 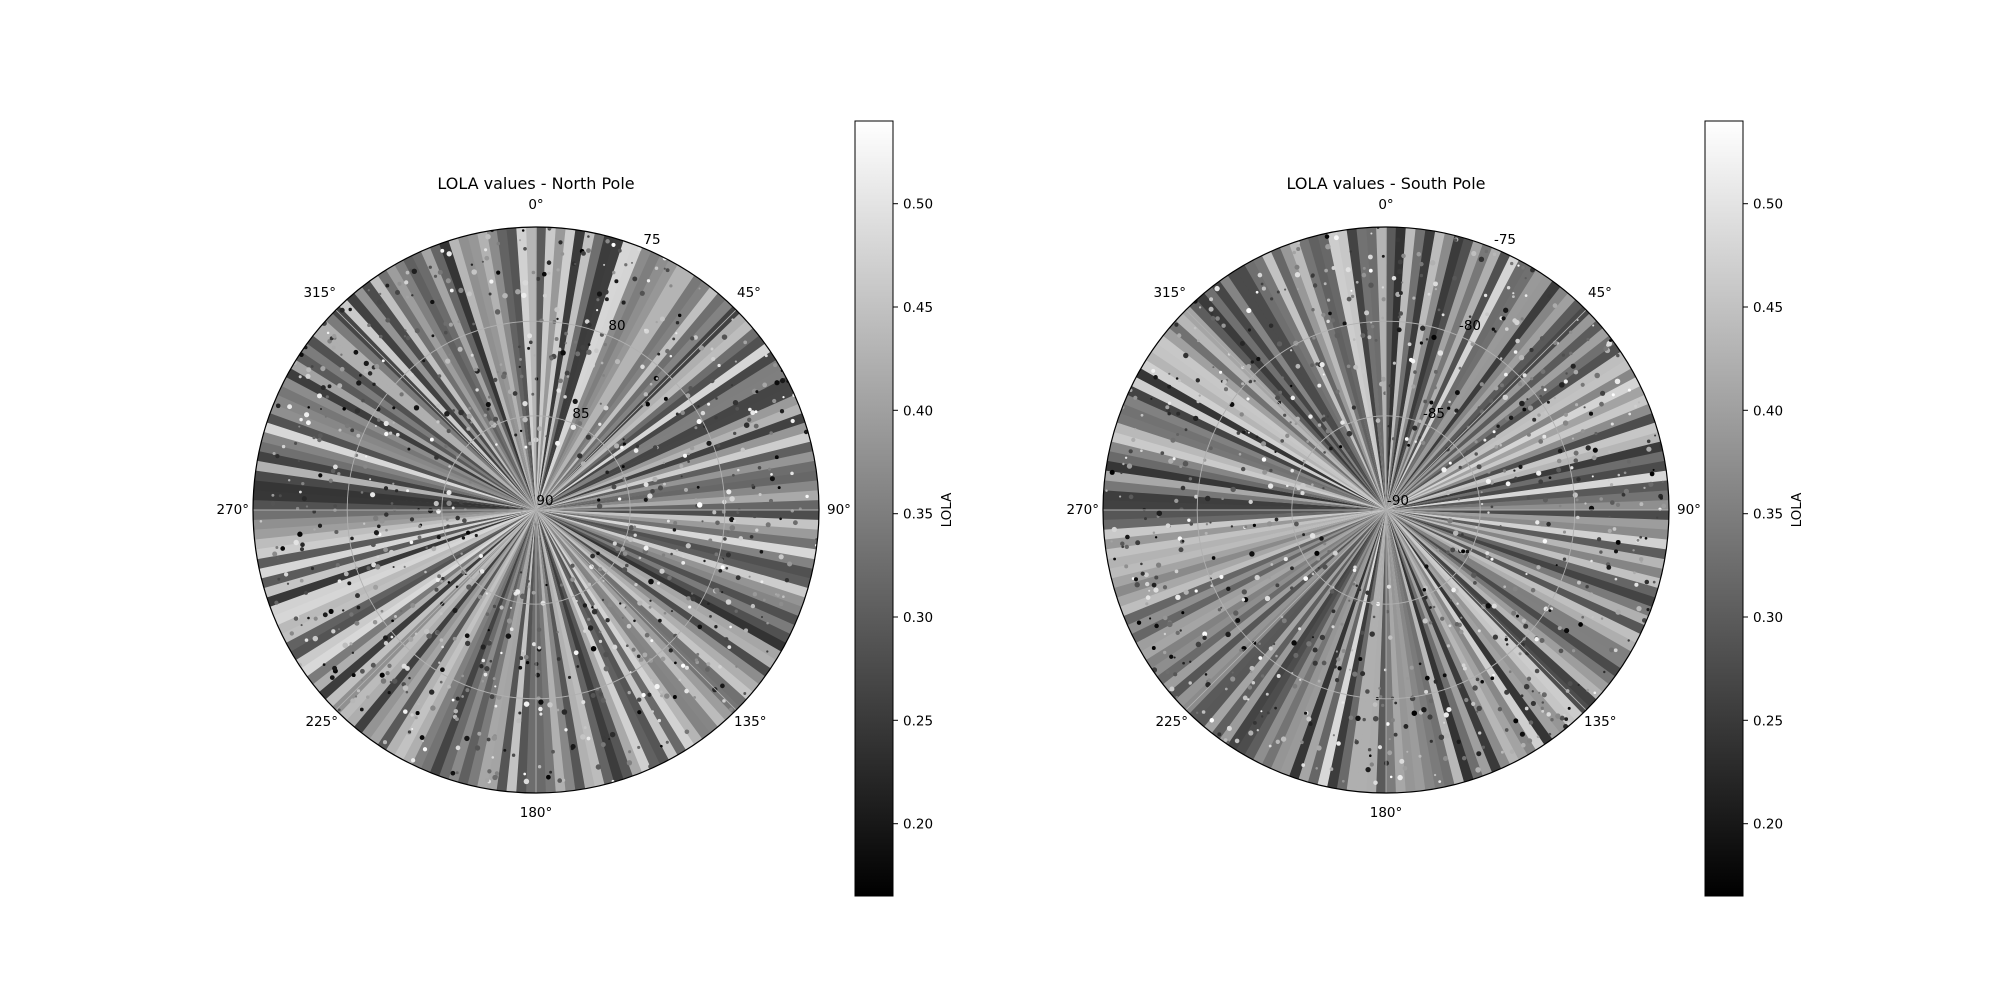 I want to click on theta-tick-label: 315°, so click(x=1169, y=293).